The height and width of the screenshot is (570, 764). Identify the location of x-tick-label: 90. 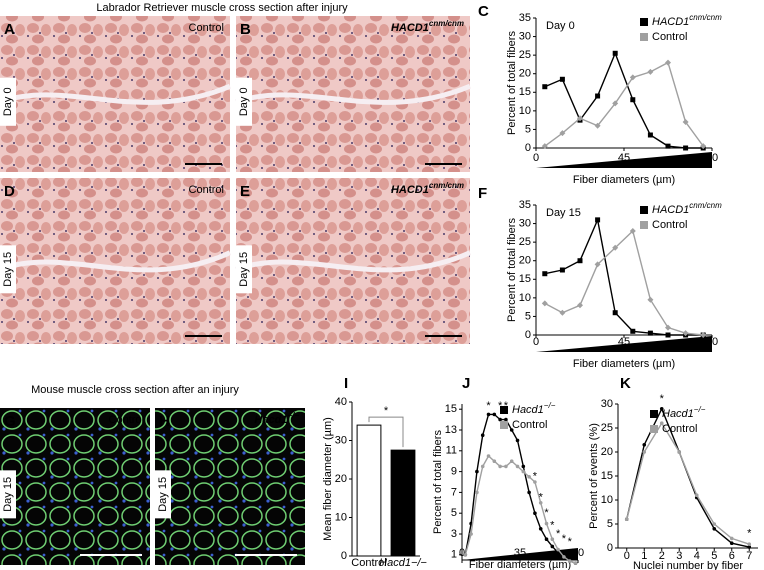
(712, 158).